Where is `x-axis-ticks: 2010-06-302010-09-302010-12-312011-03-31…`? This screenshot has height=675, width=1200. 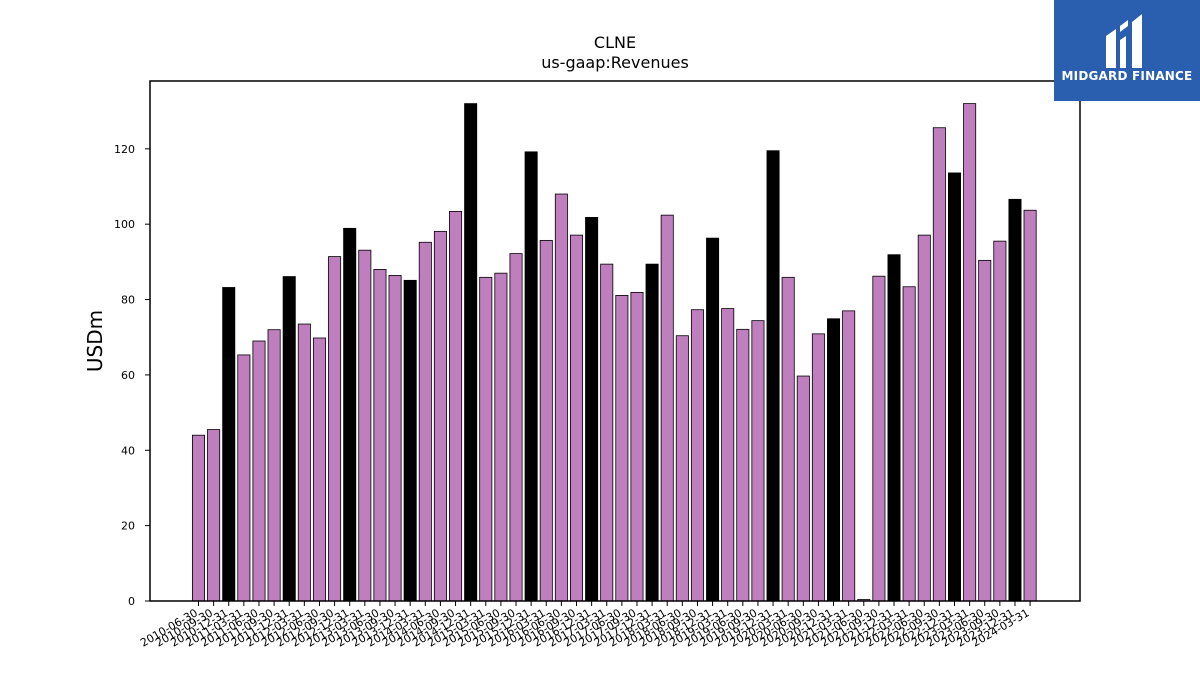 x-axis-ticks: 2010-06-302010-09-302010-12-312011-03-31… is located at coordinates (585, 625).